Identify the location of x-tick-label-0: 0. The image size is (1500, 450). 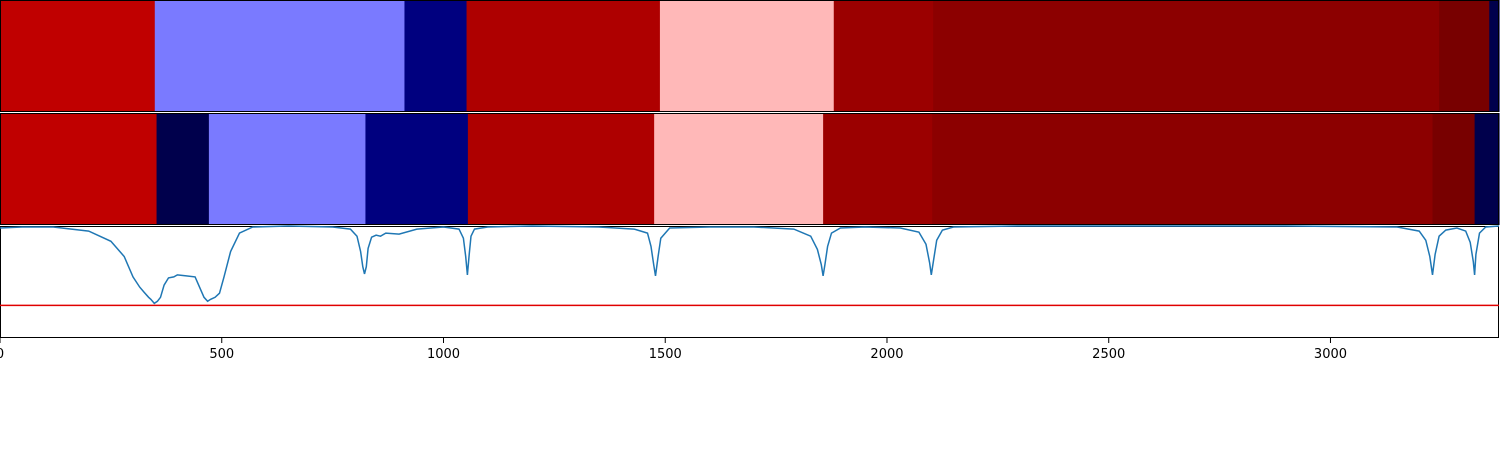
(2, 354).